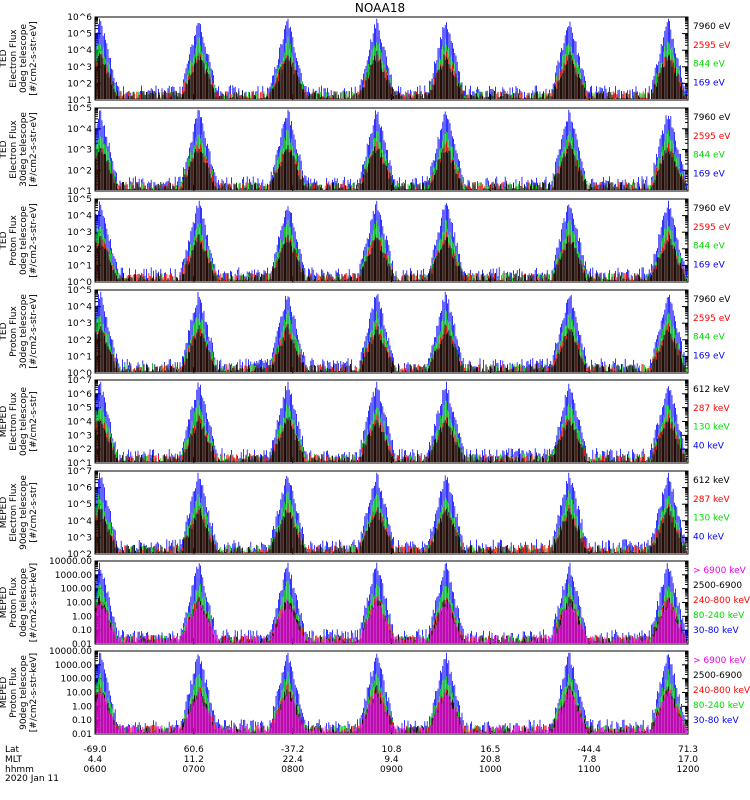 This screenshot has height=800, width=750. Describe the element at coordinates (73, 576) in the screenshot. I see `y-tick-label: 1000.00` at that location.